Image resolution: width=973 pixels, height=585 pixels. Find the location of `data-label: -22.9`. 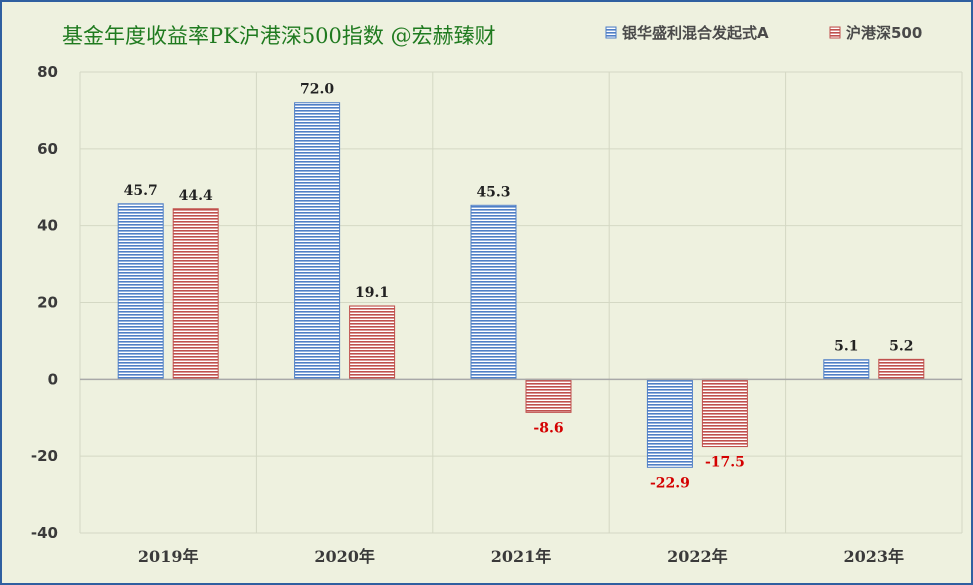

data-label: -22.9 is located at coordinates (670, 483).